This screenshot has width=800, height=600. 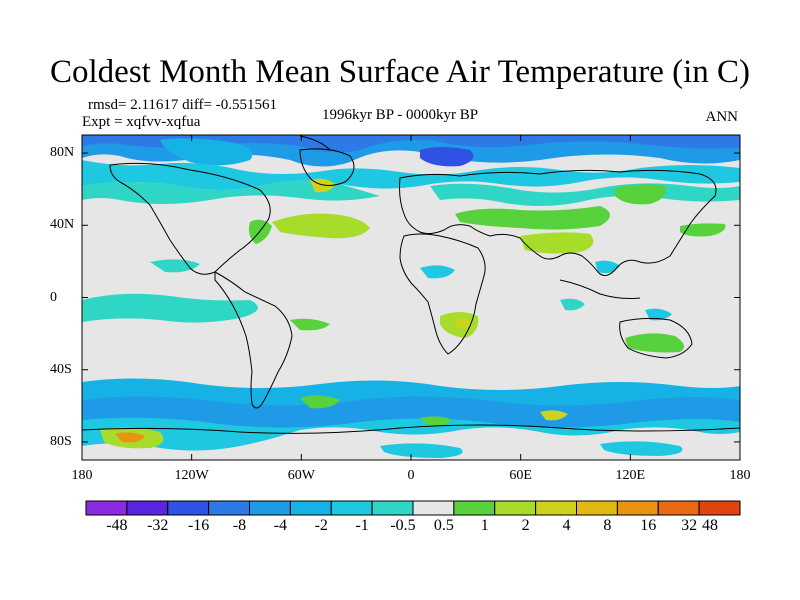 I want to click on colorbar-label: 16, so click(x=648, y=525).